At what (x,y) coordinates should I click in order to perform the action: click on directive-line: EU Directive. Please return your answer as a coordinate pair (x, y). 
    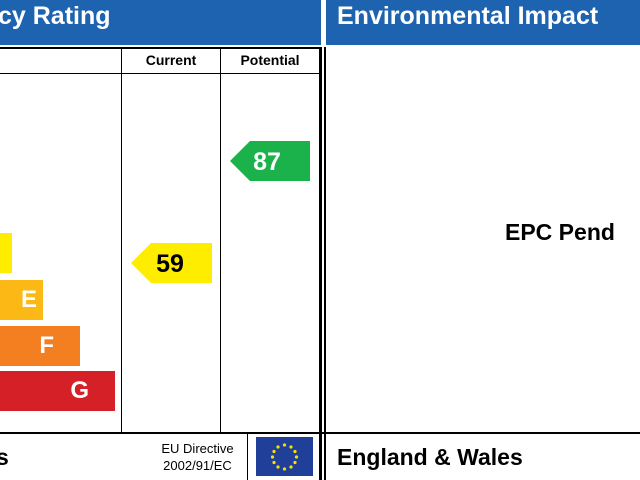
    Looking at the image, I should click on (197, 448).